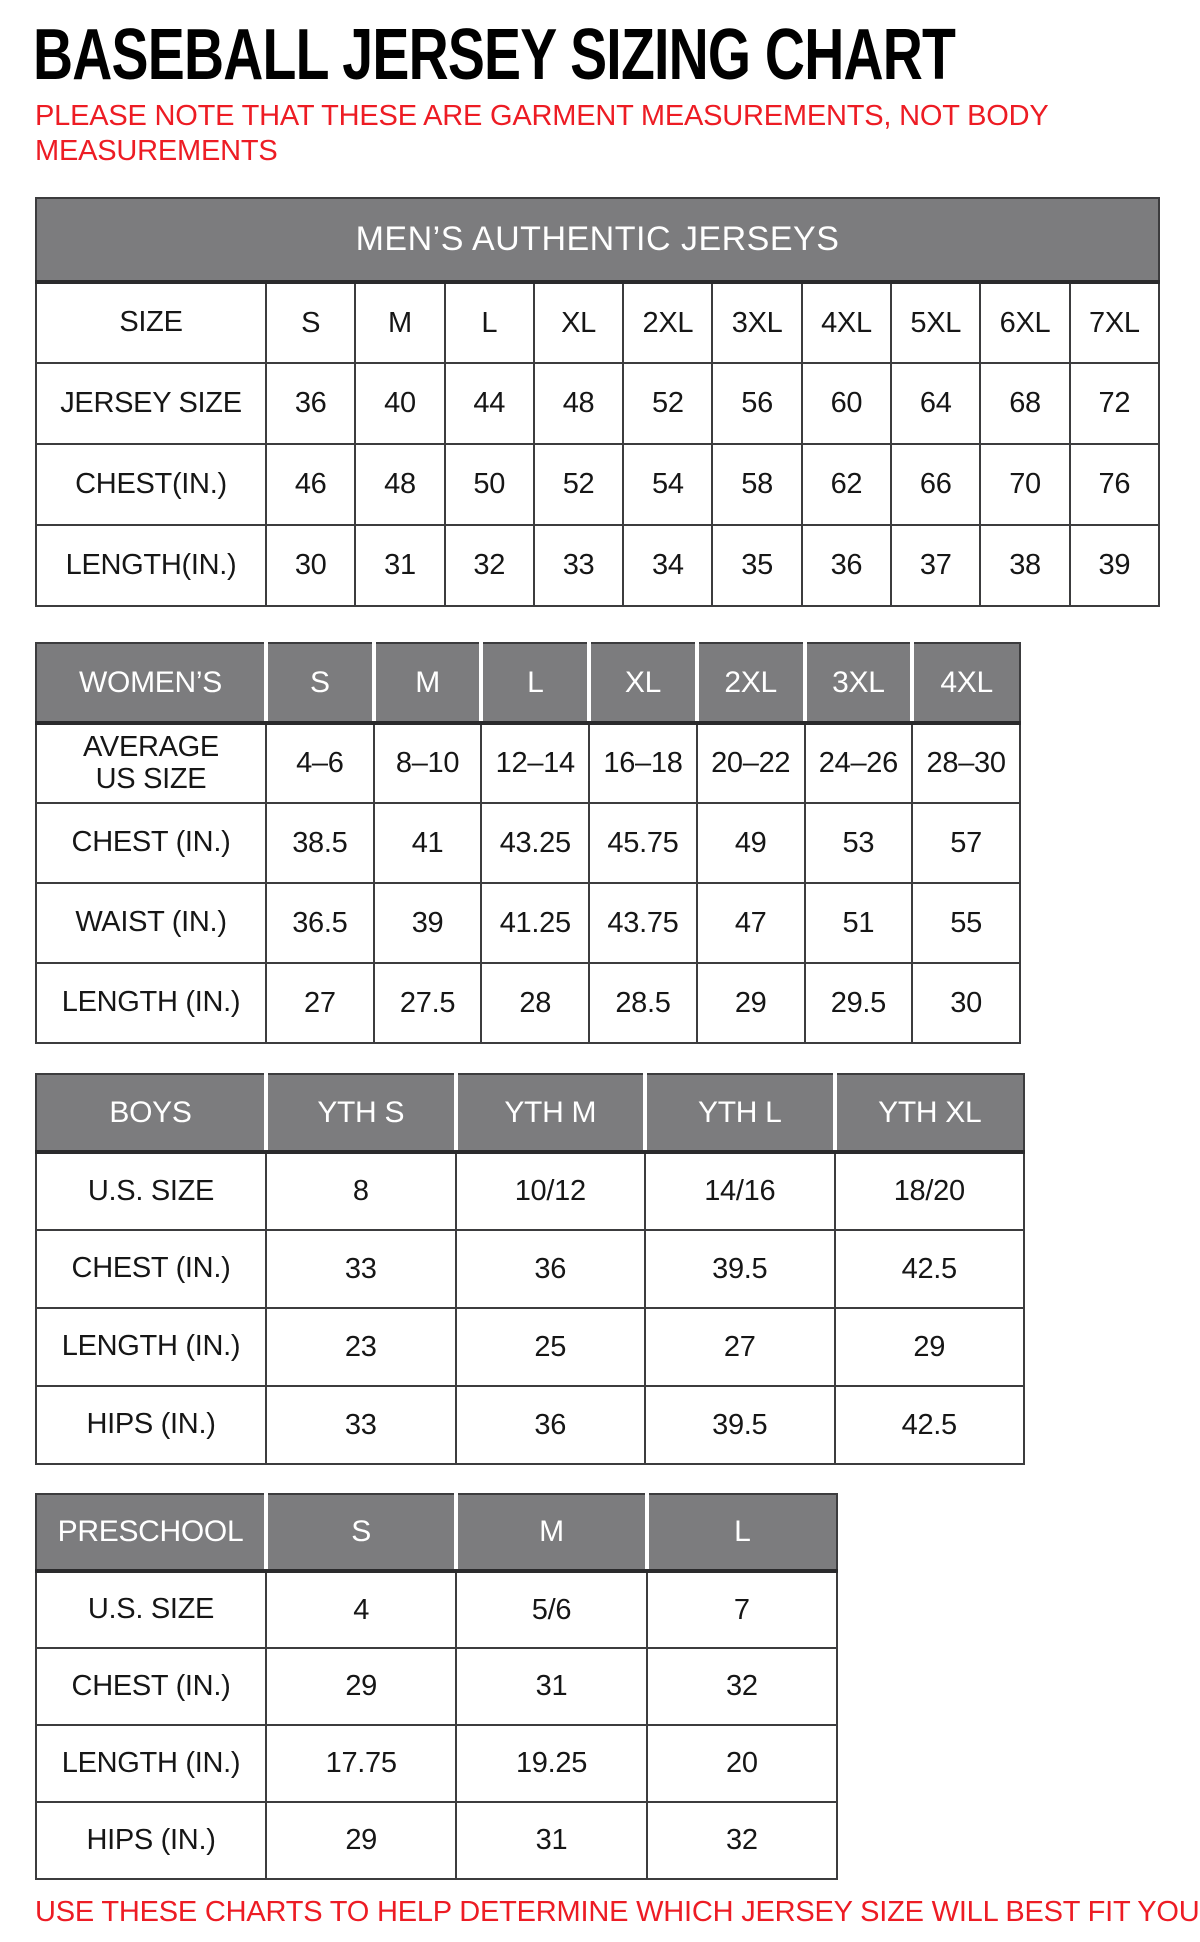 The image size is (1200, 1942). I want to click on boys-row-label: U.S. SIZE, so click(151, 1191).